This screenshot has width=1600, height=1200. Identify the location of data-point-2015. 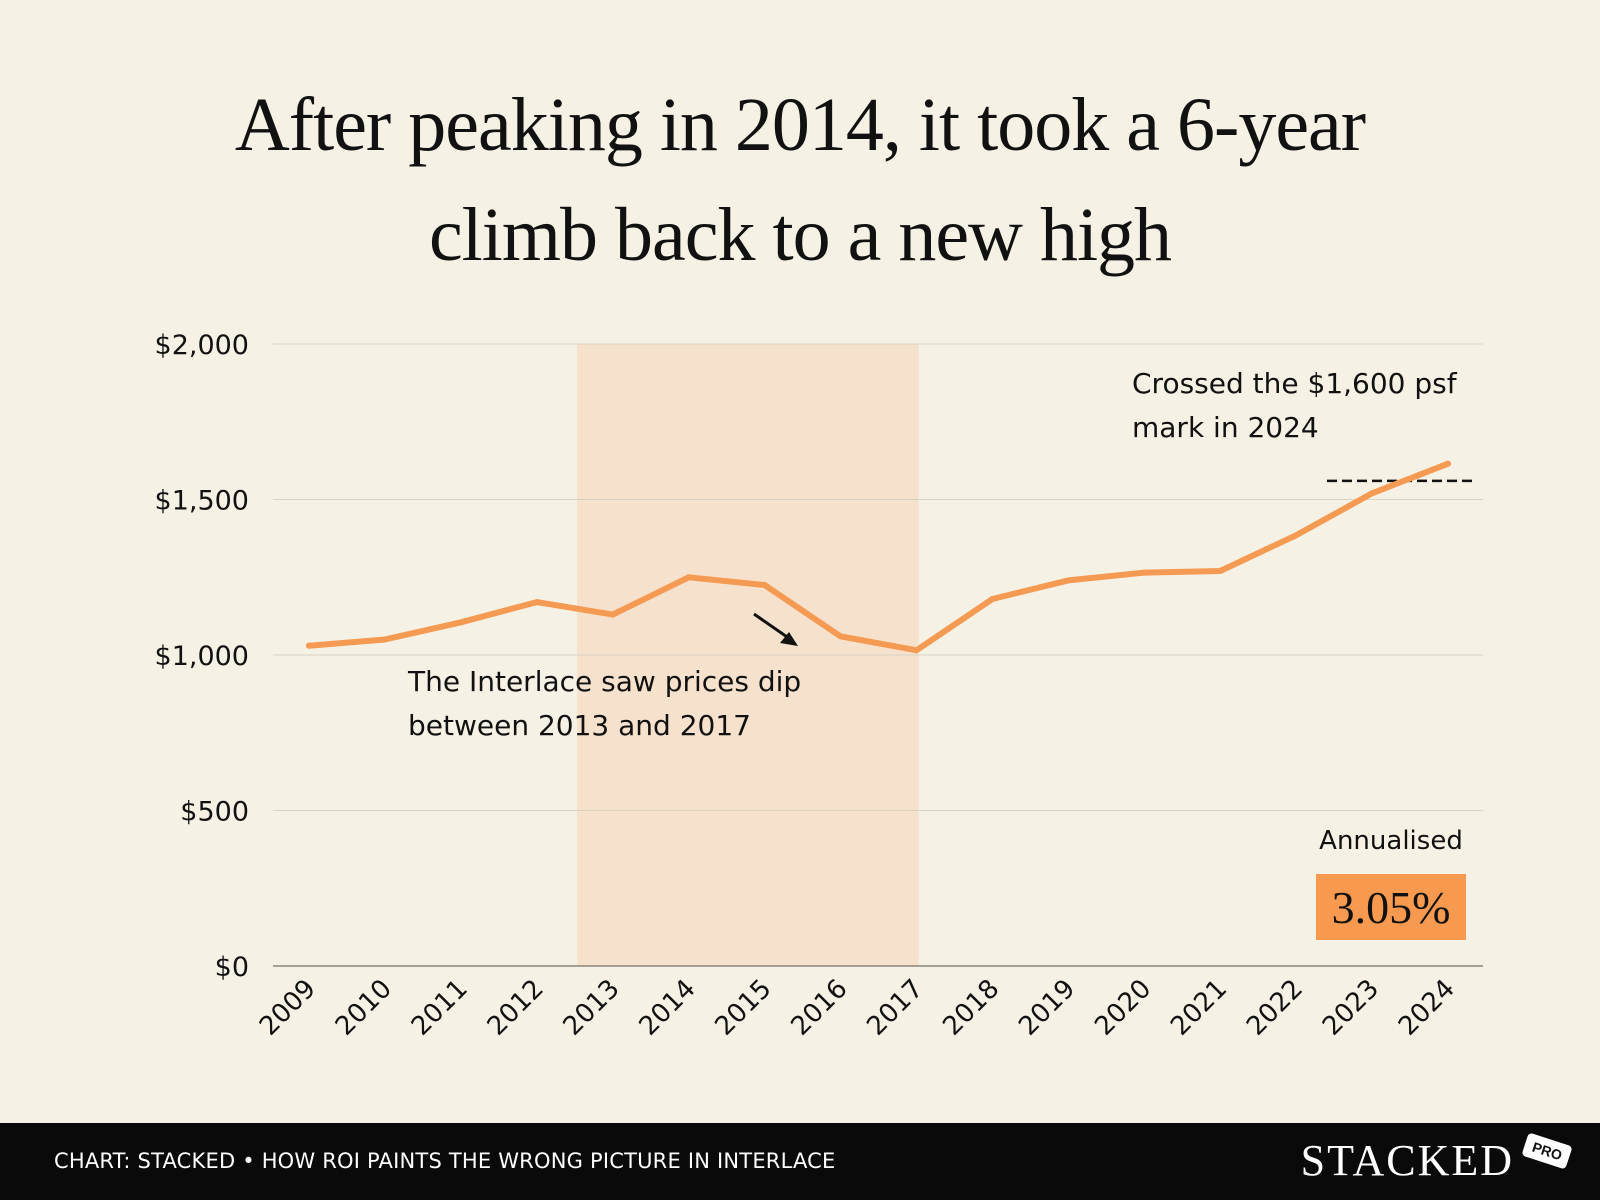
(764, 585).